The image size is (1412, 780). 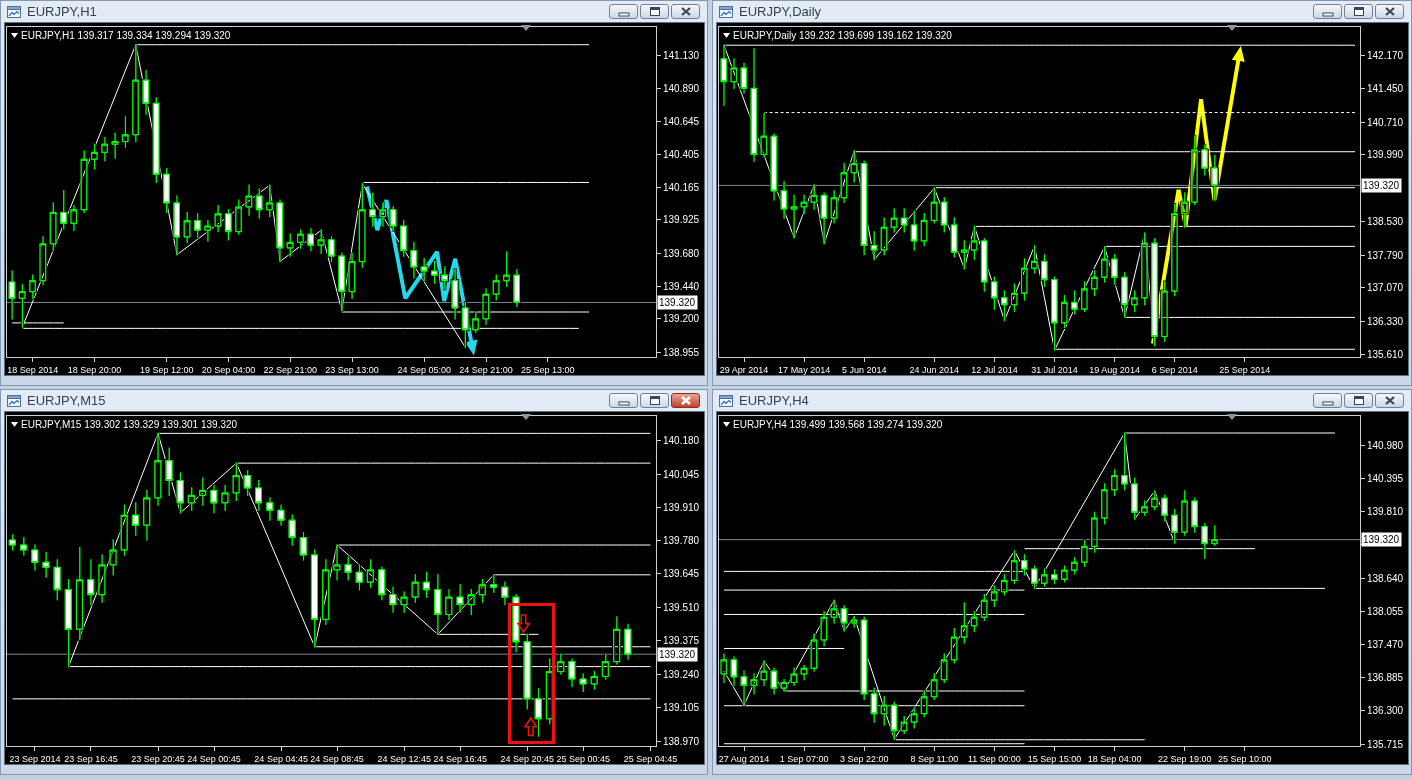 What do you see at coordinates (1385, 255) in the screenshot?
I see `y-tick-label: 137.790` at bounding box center [1385, 255].